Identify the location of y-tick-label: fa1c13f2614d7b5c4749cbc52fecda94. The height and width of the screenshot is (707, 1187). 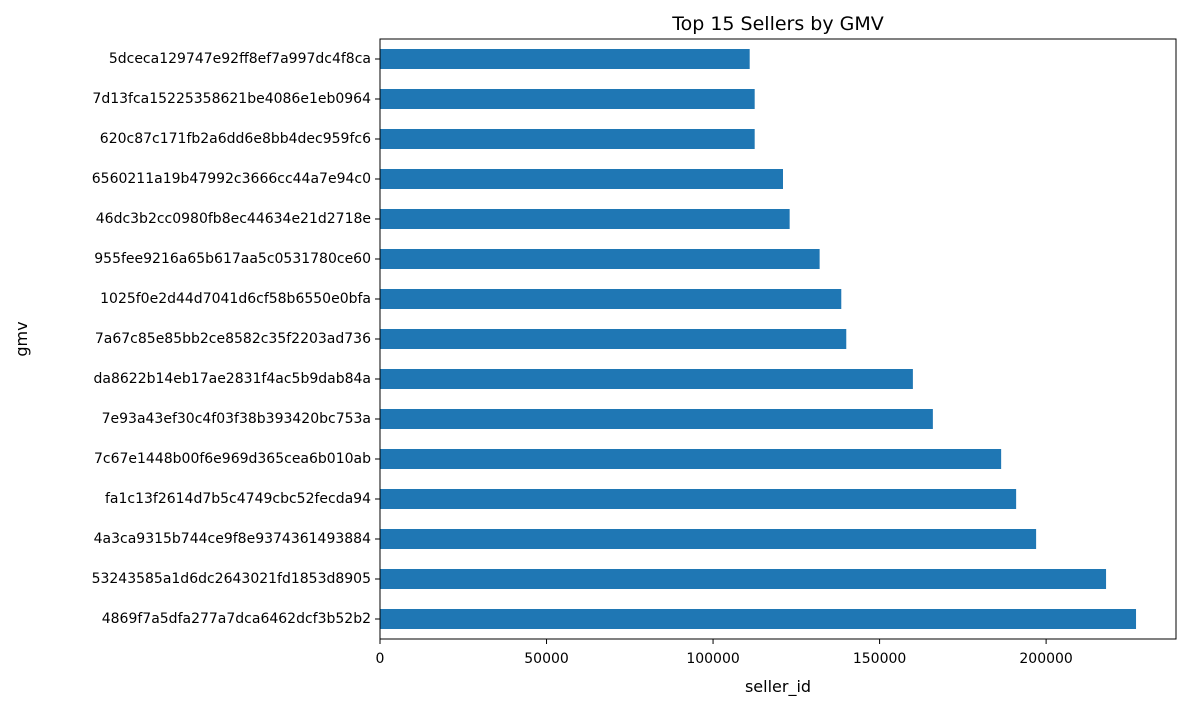
(238, 499).